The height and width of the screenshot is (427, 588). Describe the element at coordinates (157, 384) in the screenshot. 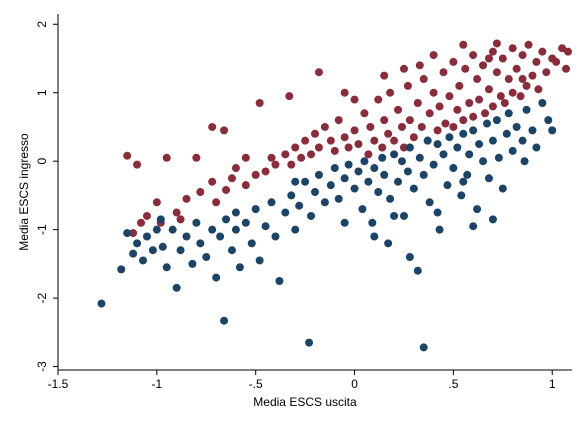

I see `x-tick-label: -1` at that location.